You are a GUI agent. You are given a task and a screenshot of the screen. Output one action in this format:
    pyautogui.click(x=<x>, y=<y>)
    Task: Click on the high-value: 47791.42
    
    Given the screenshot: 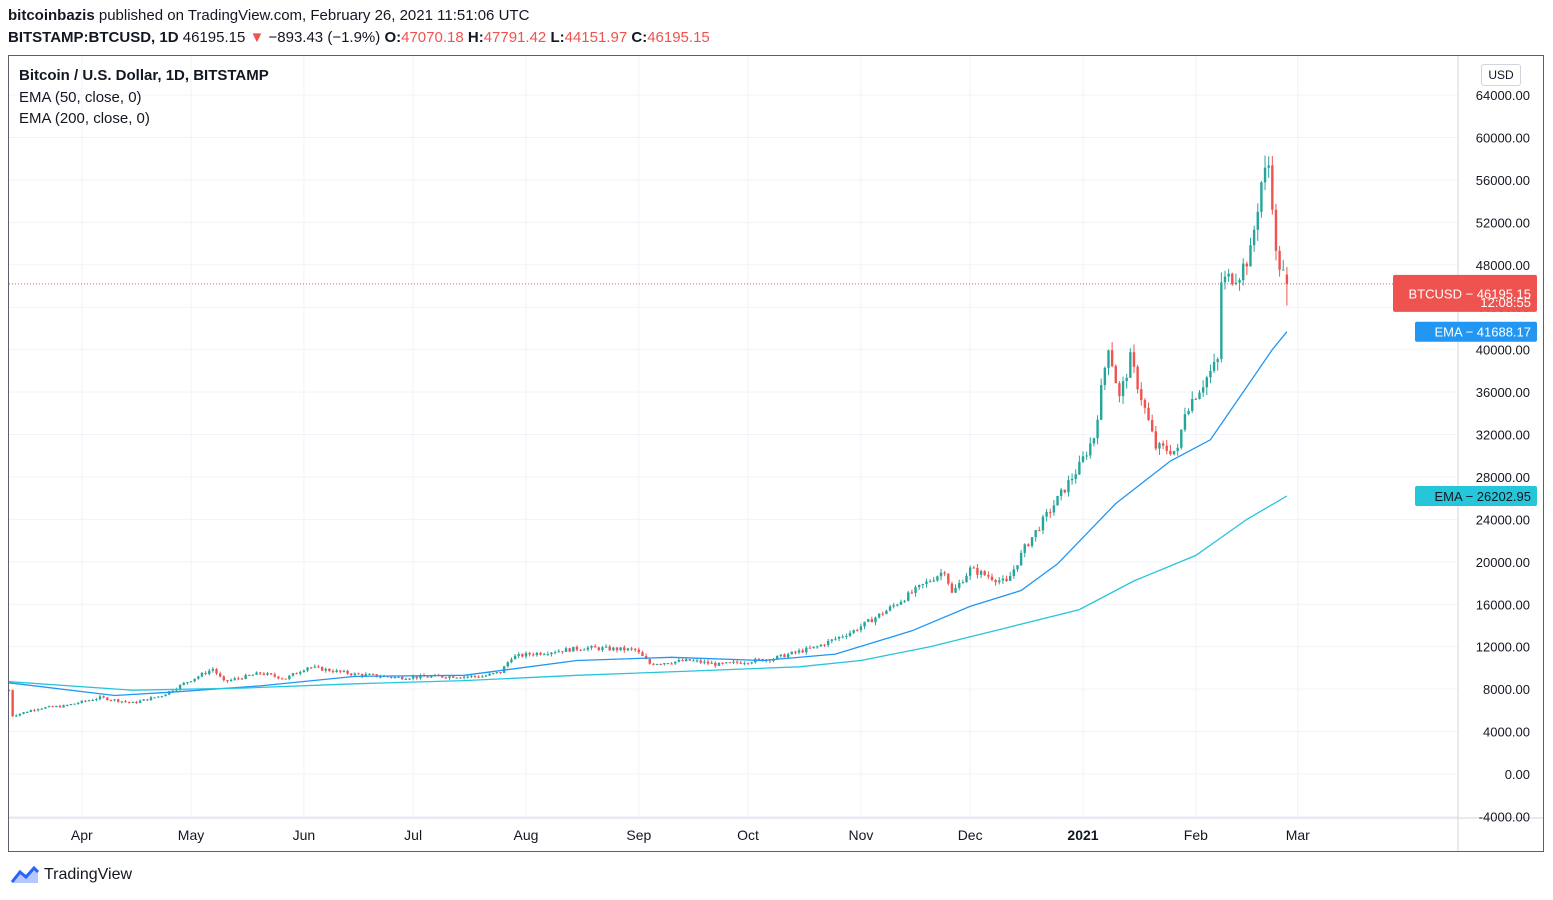 What is the action you would take?
    pyautogui.click(x=515, y=37)
    